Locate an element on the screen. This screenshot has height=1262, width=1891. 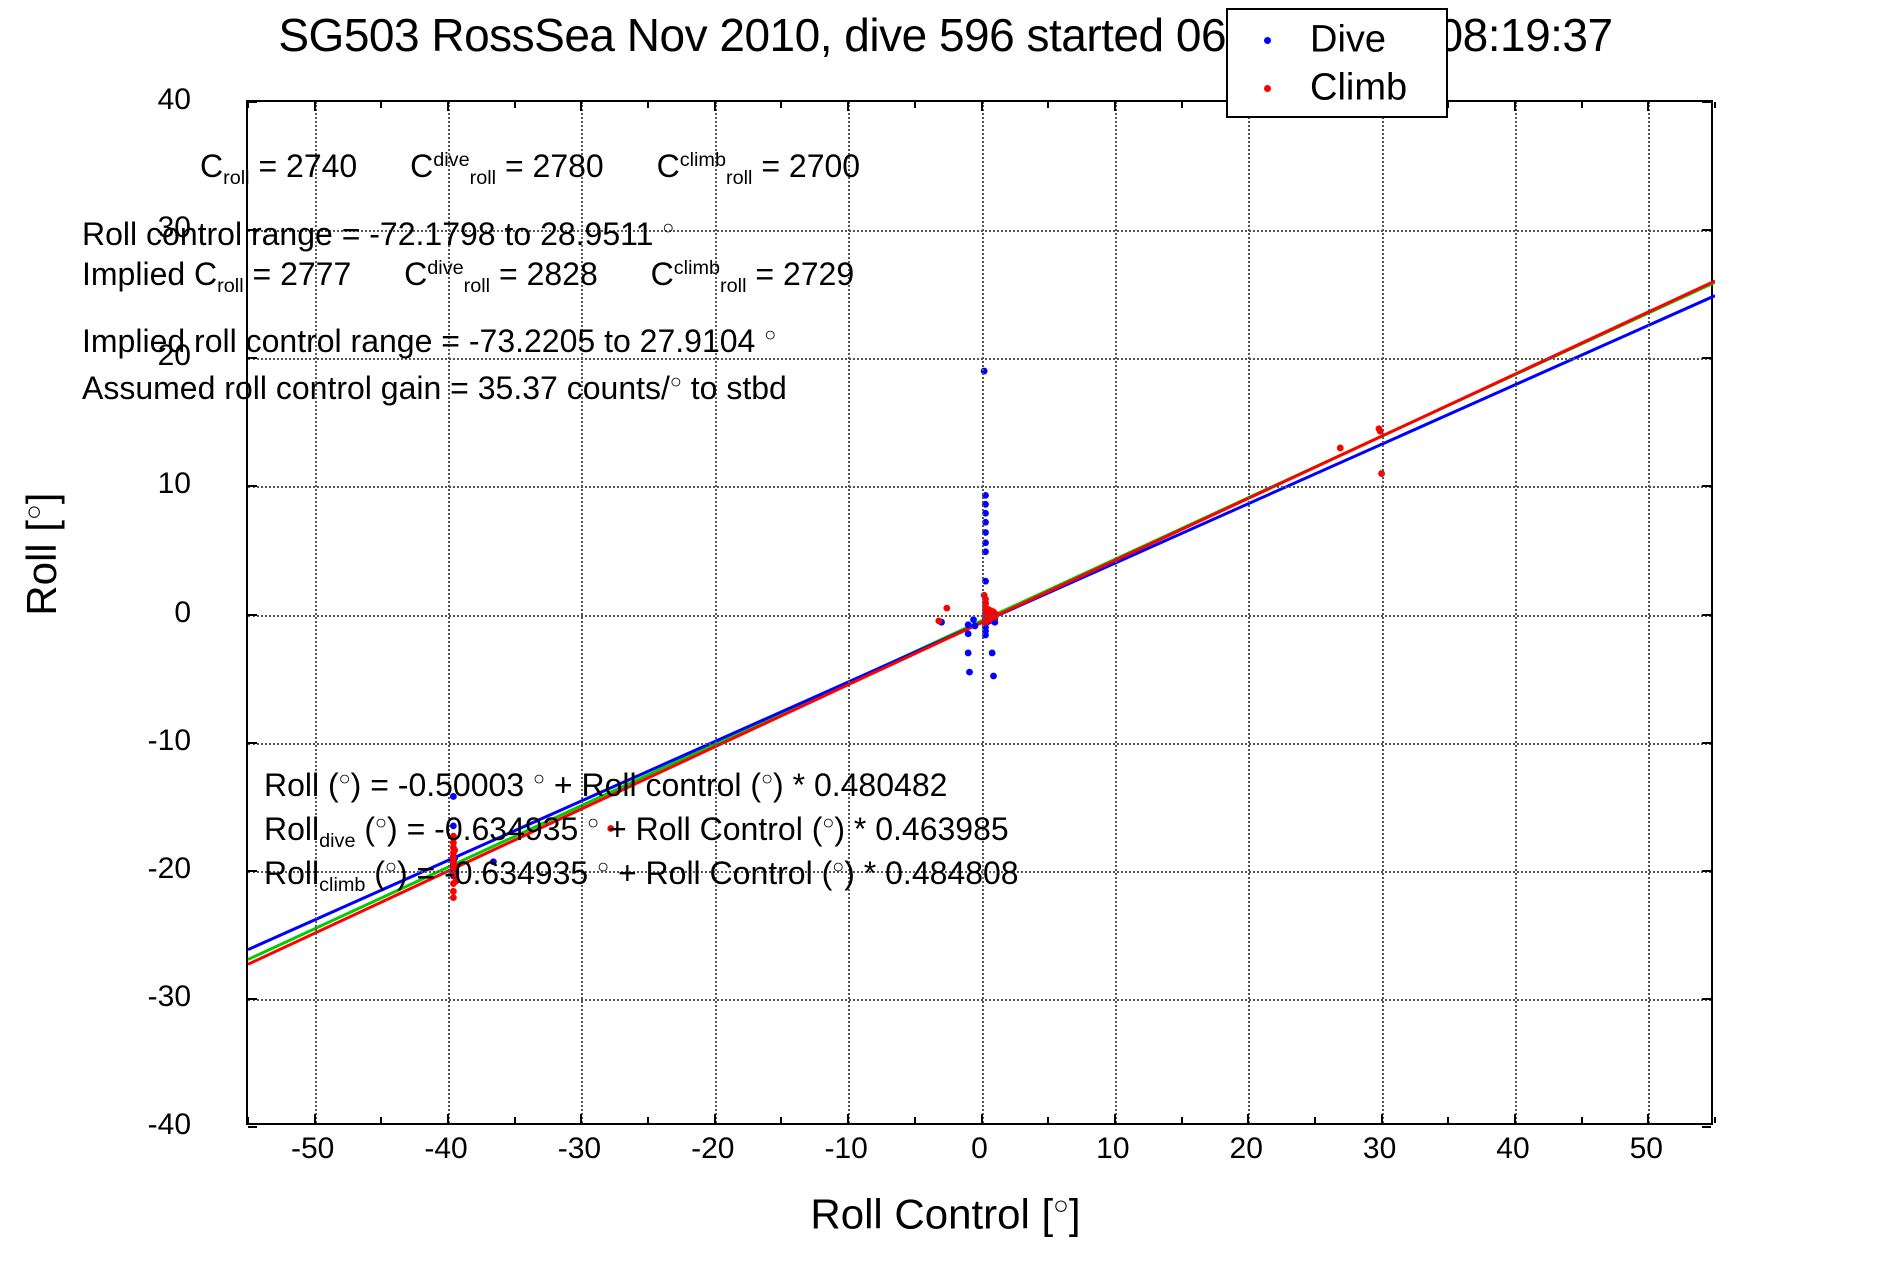
implied-c-roll-subscript: roll is located at coordinates (230, 285).